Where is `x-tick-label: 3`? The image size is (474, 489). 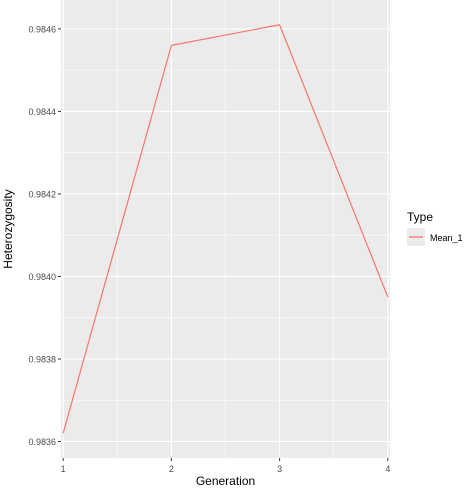 x-tick-label: 3 is located at coordinates (279, 469).